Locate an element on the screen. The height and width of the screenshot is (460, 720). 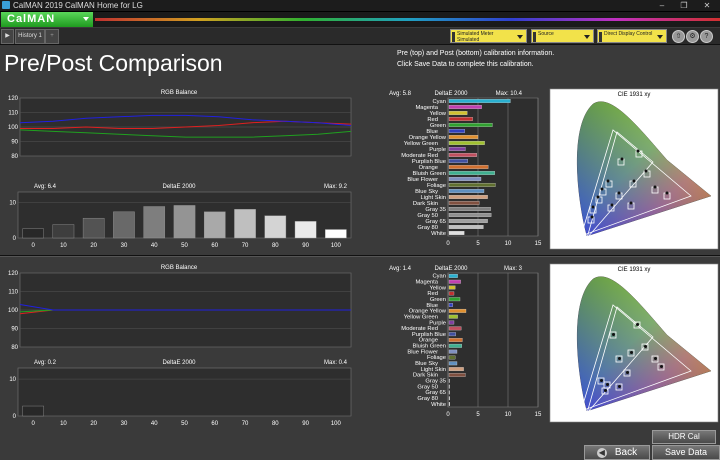
x-tick-label: 90 is located at coordinates (305, 424).